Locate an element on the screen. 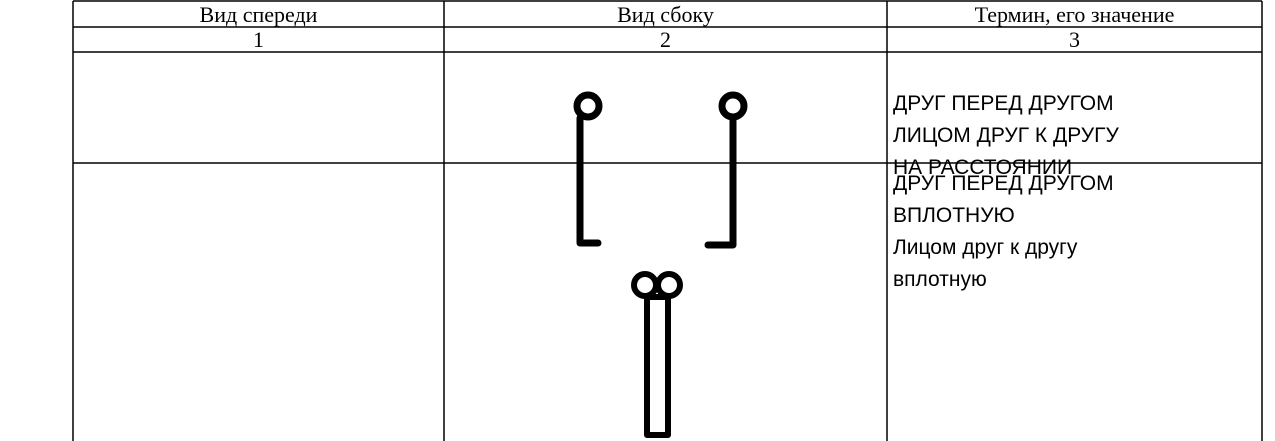 The image size is (1275, 441). number-cell: 1 is located at coordinates (258, 39).